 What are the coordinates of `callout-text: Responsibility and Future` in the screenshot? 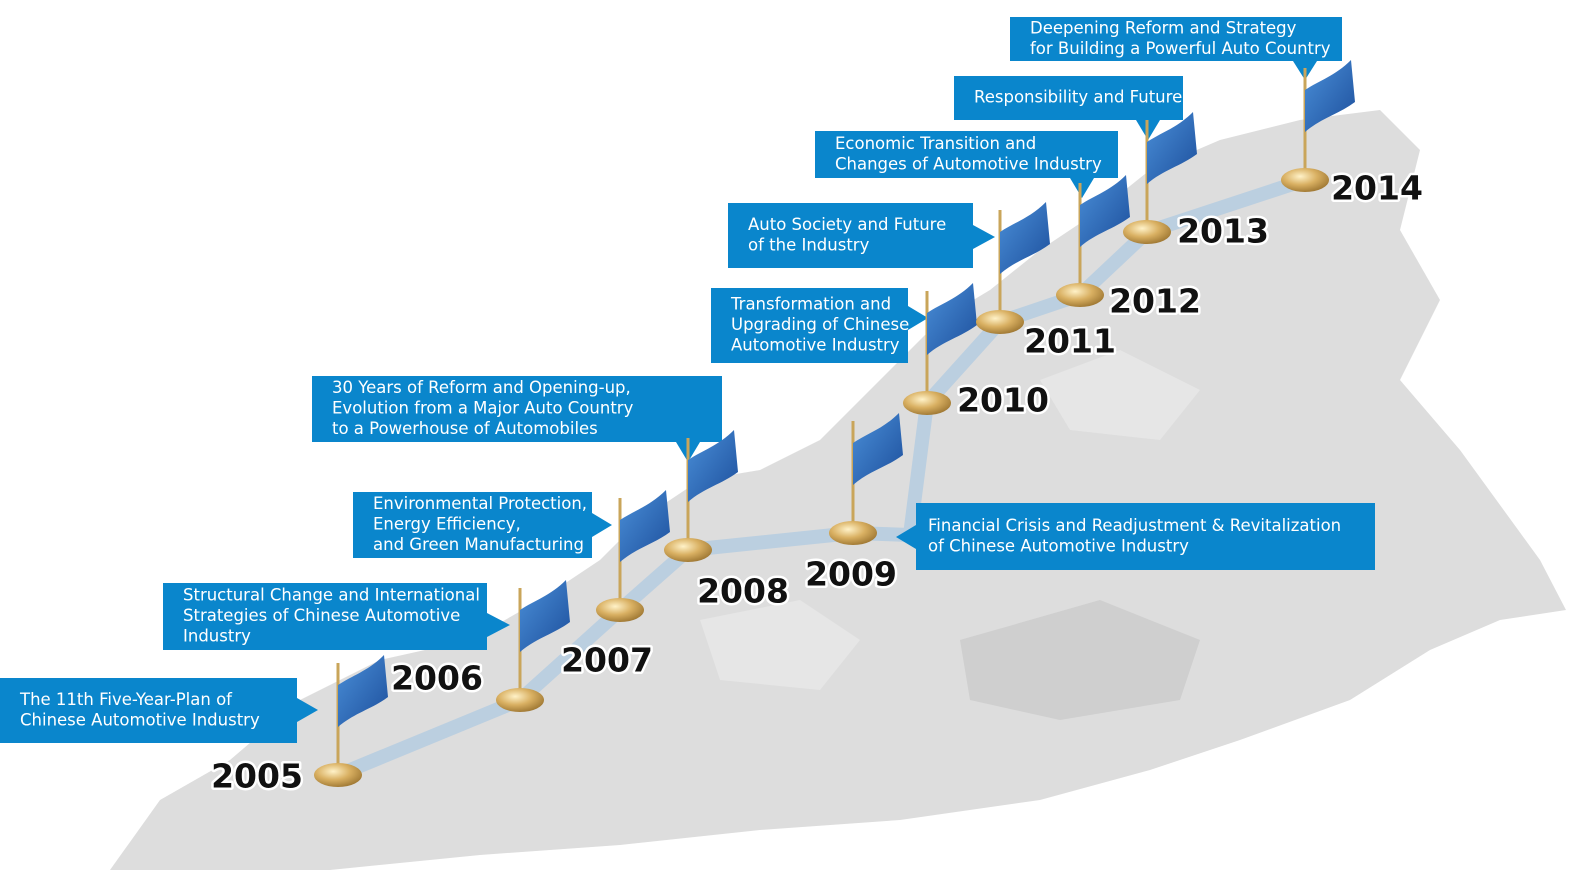 It's located at (1078, 97).